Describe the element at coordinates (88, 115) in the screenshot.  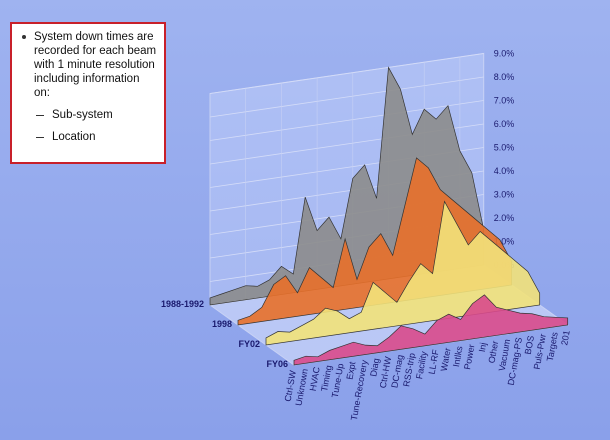
I see `sub-item: Sub-system` at that location.